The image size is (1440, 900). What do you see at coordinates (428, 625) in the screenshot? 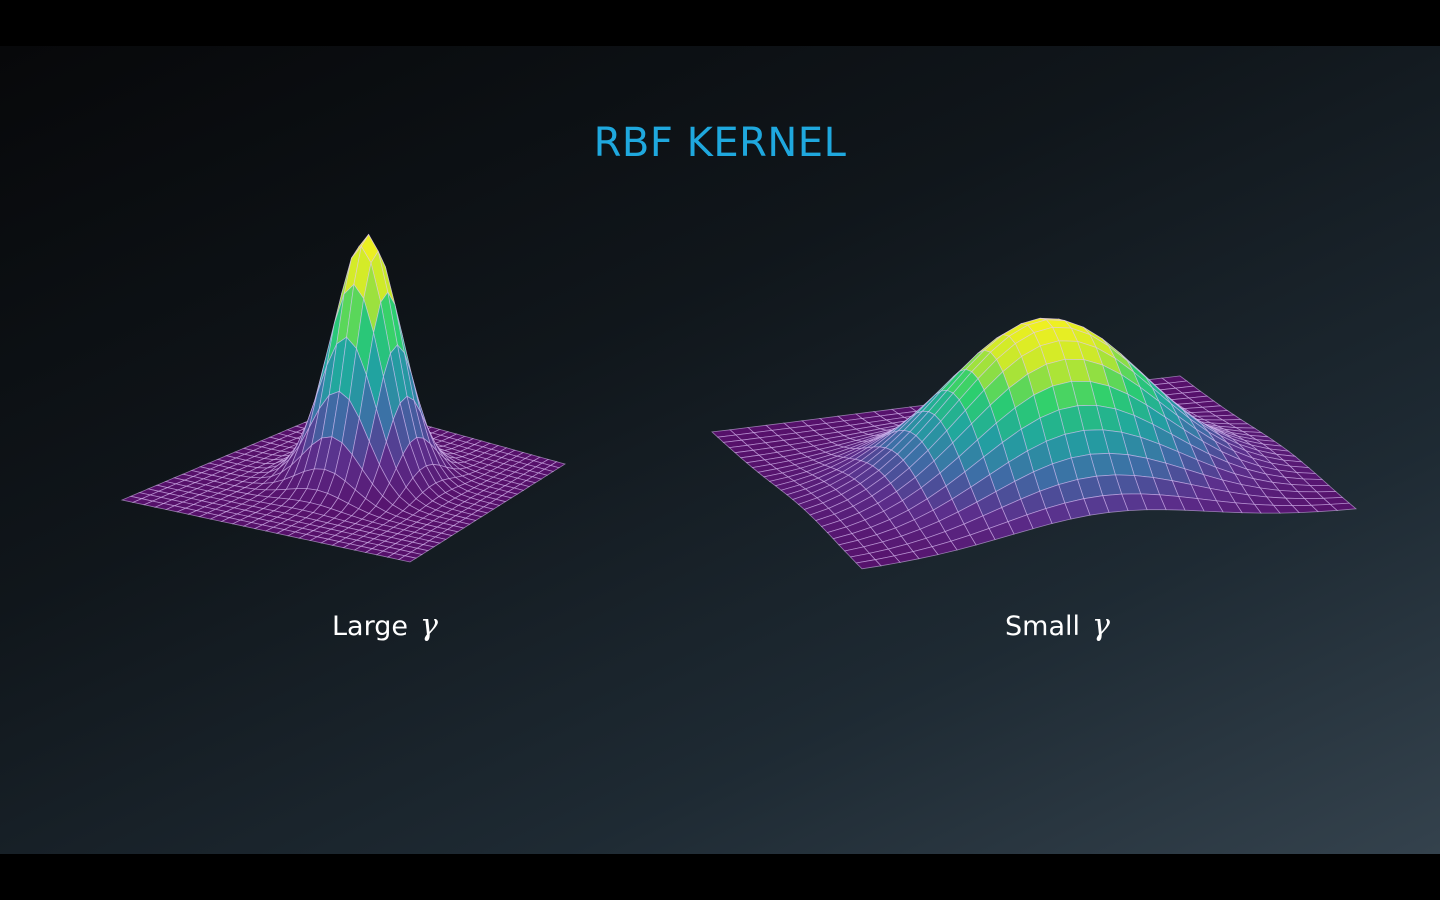
I see `gamma-symbol-left: γ` at bounding box center [428, 625].